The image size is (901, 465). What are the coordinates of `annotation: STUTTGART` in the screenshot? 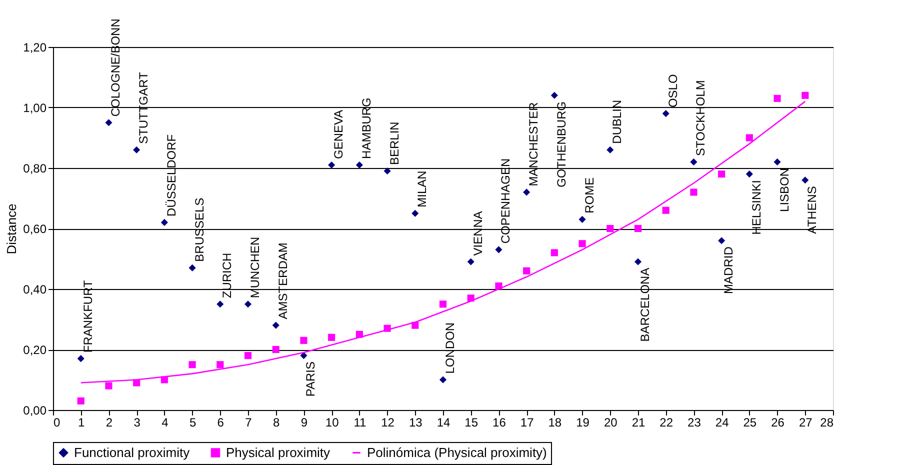 It's located at (143, 107).